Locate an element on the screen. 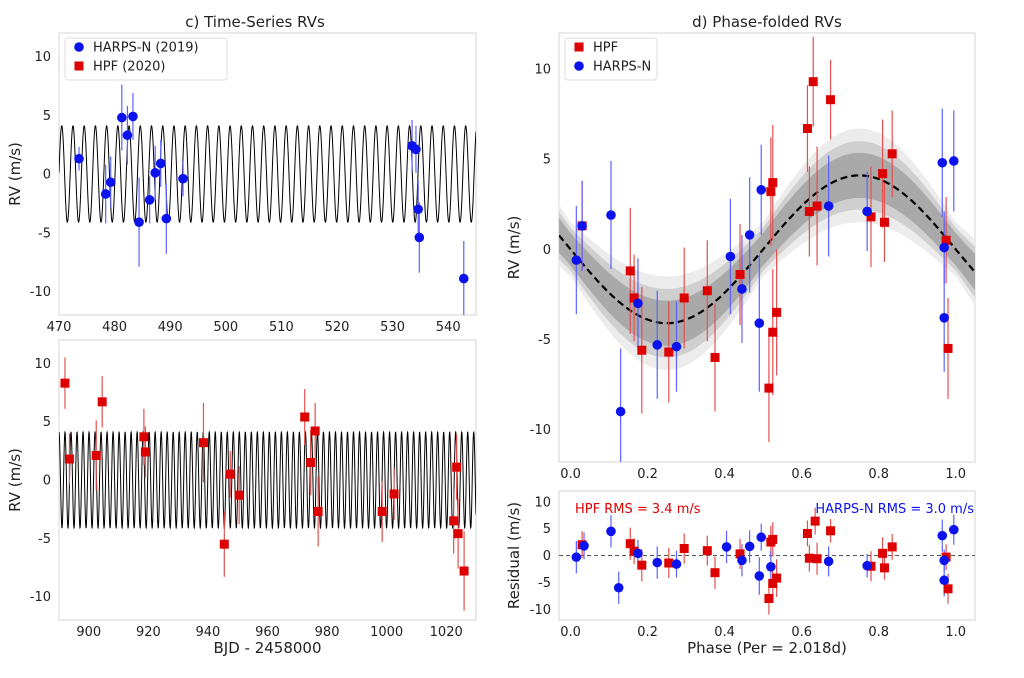  x-tick-label: 520 is located at coordinates (337, 327).